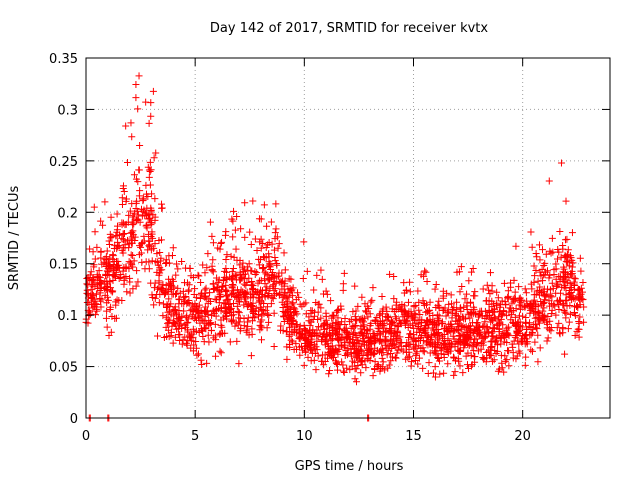  Describe the element at coordinates (413, 436) in the screenshot. I see `x-tick-label: 15` at that location.